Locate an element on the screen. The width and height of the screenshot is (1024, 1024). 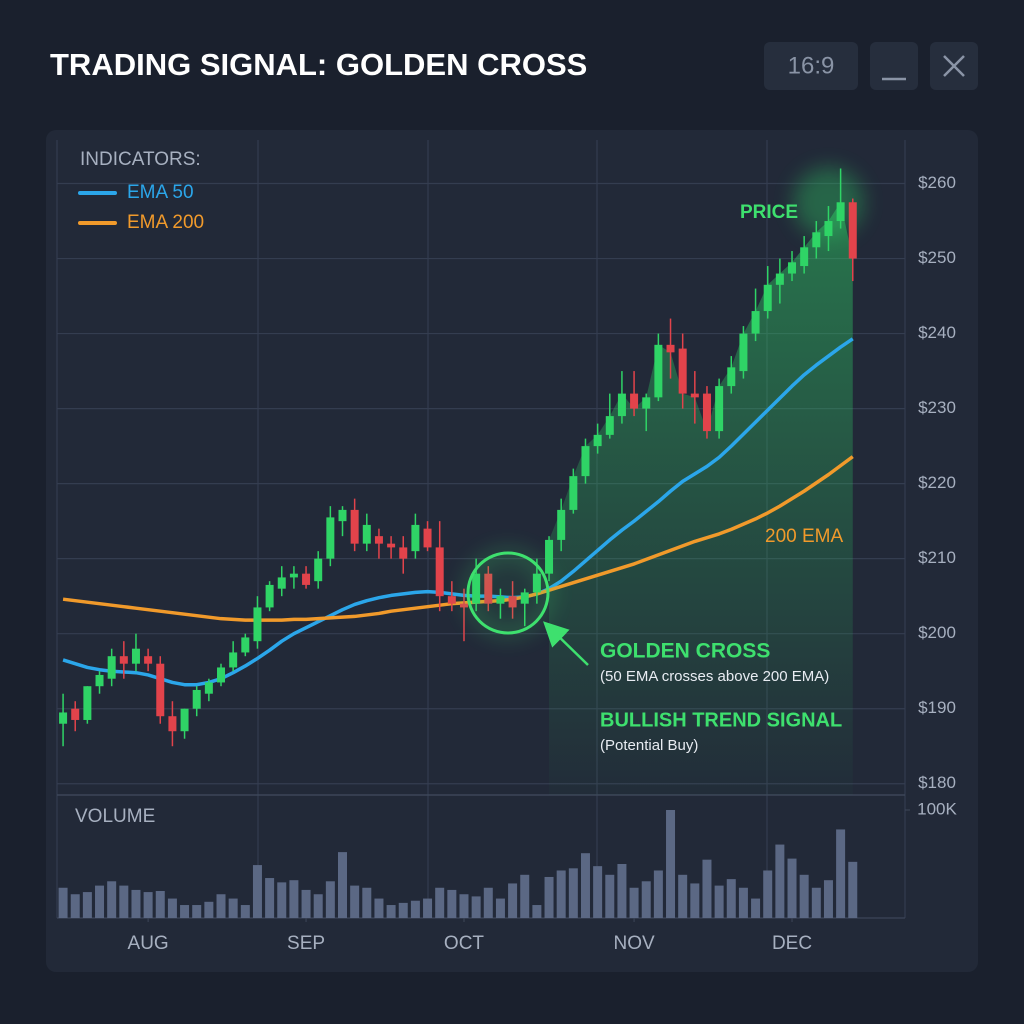
minimize-button is located at coordinates (894, 66).